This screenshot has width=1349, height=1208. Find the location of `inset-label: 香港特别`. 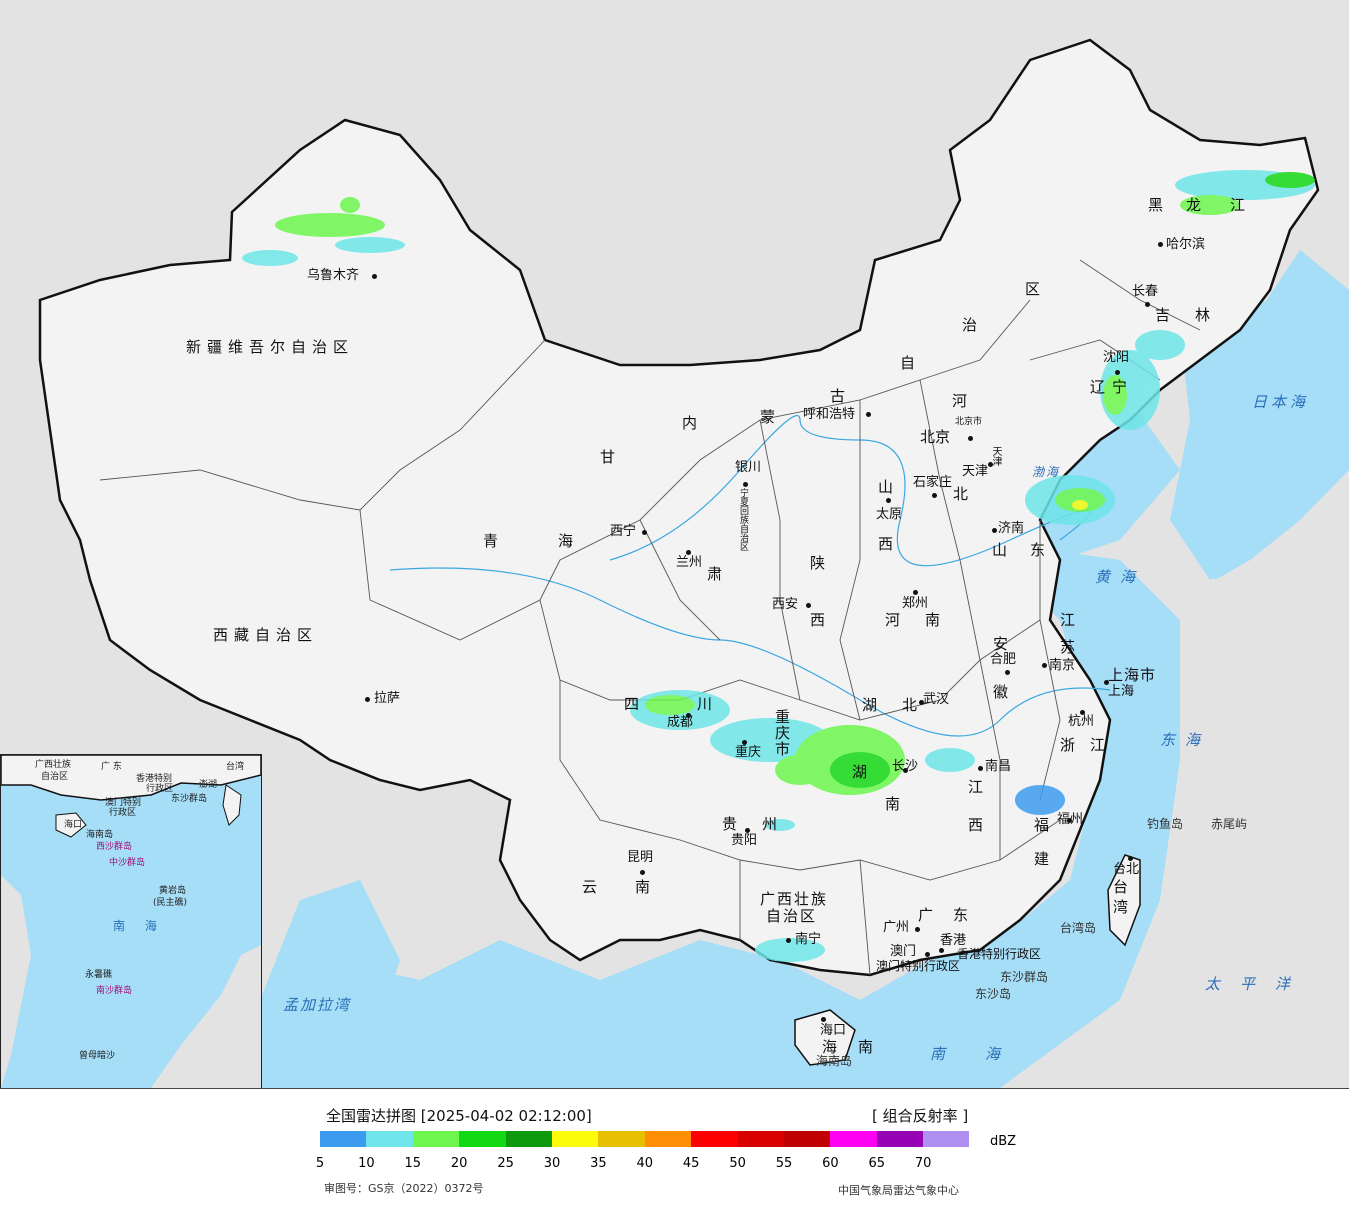

inset-label: 香港特别 is located at coordinates (154, 779).